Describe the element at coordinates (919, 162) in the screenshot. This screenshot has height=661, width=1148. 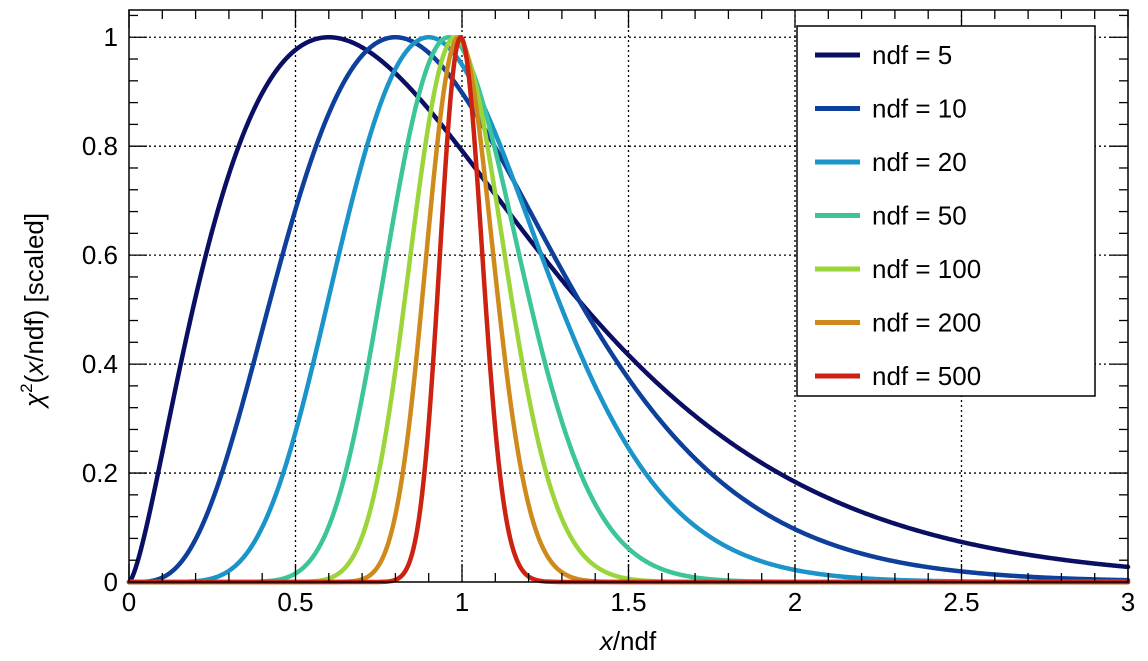
I see `legend-entry-label: ndf = 20` at that location.